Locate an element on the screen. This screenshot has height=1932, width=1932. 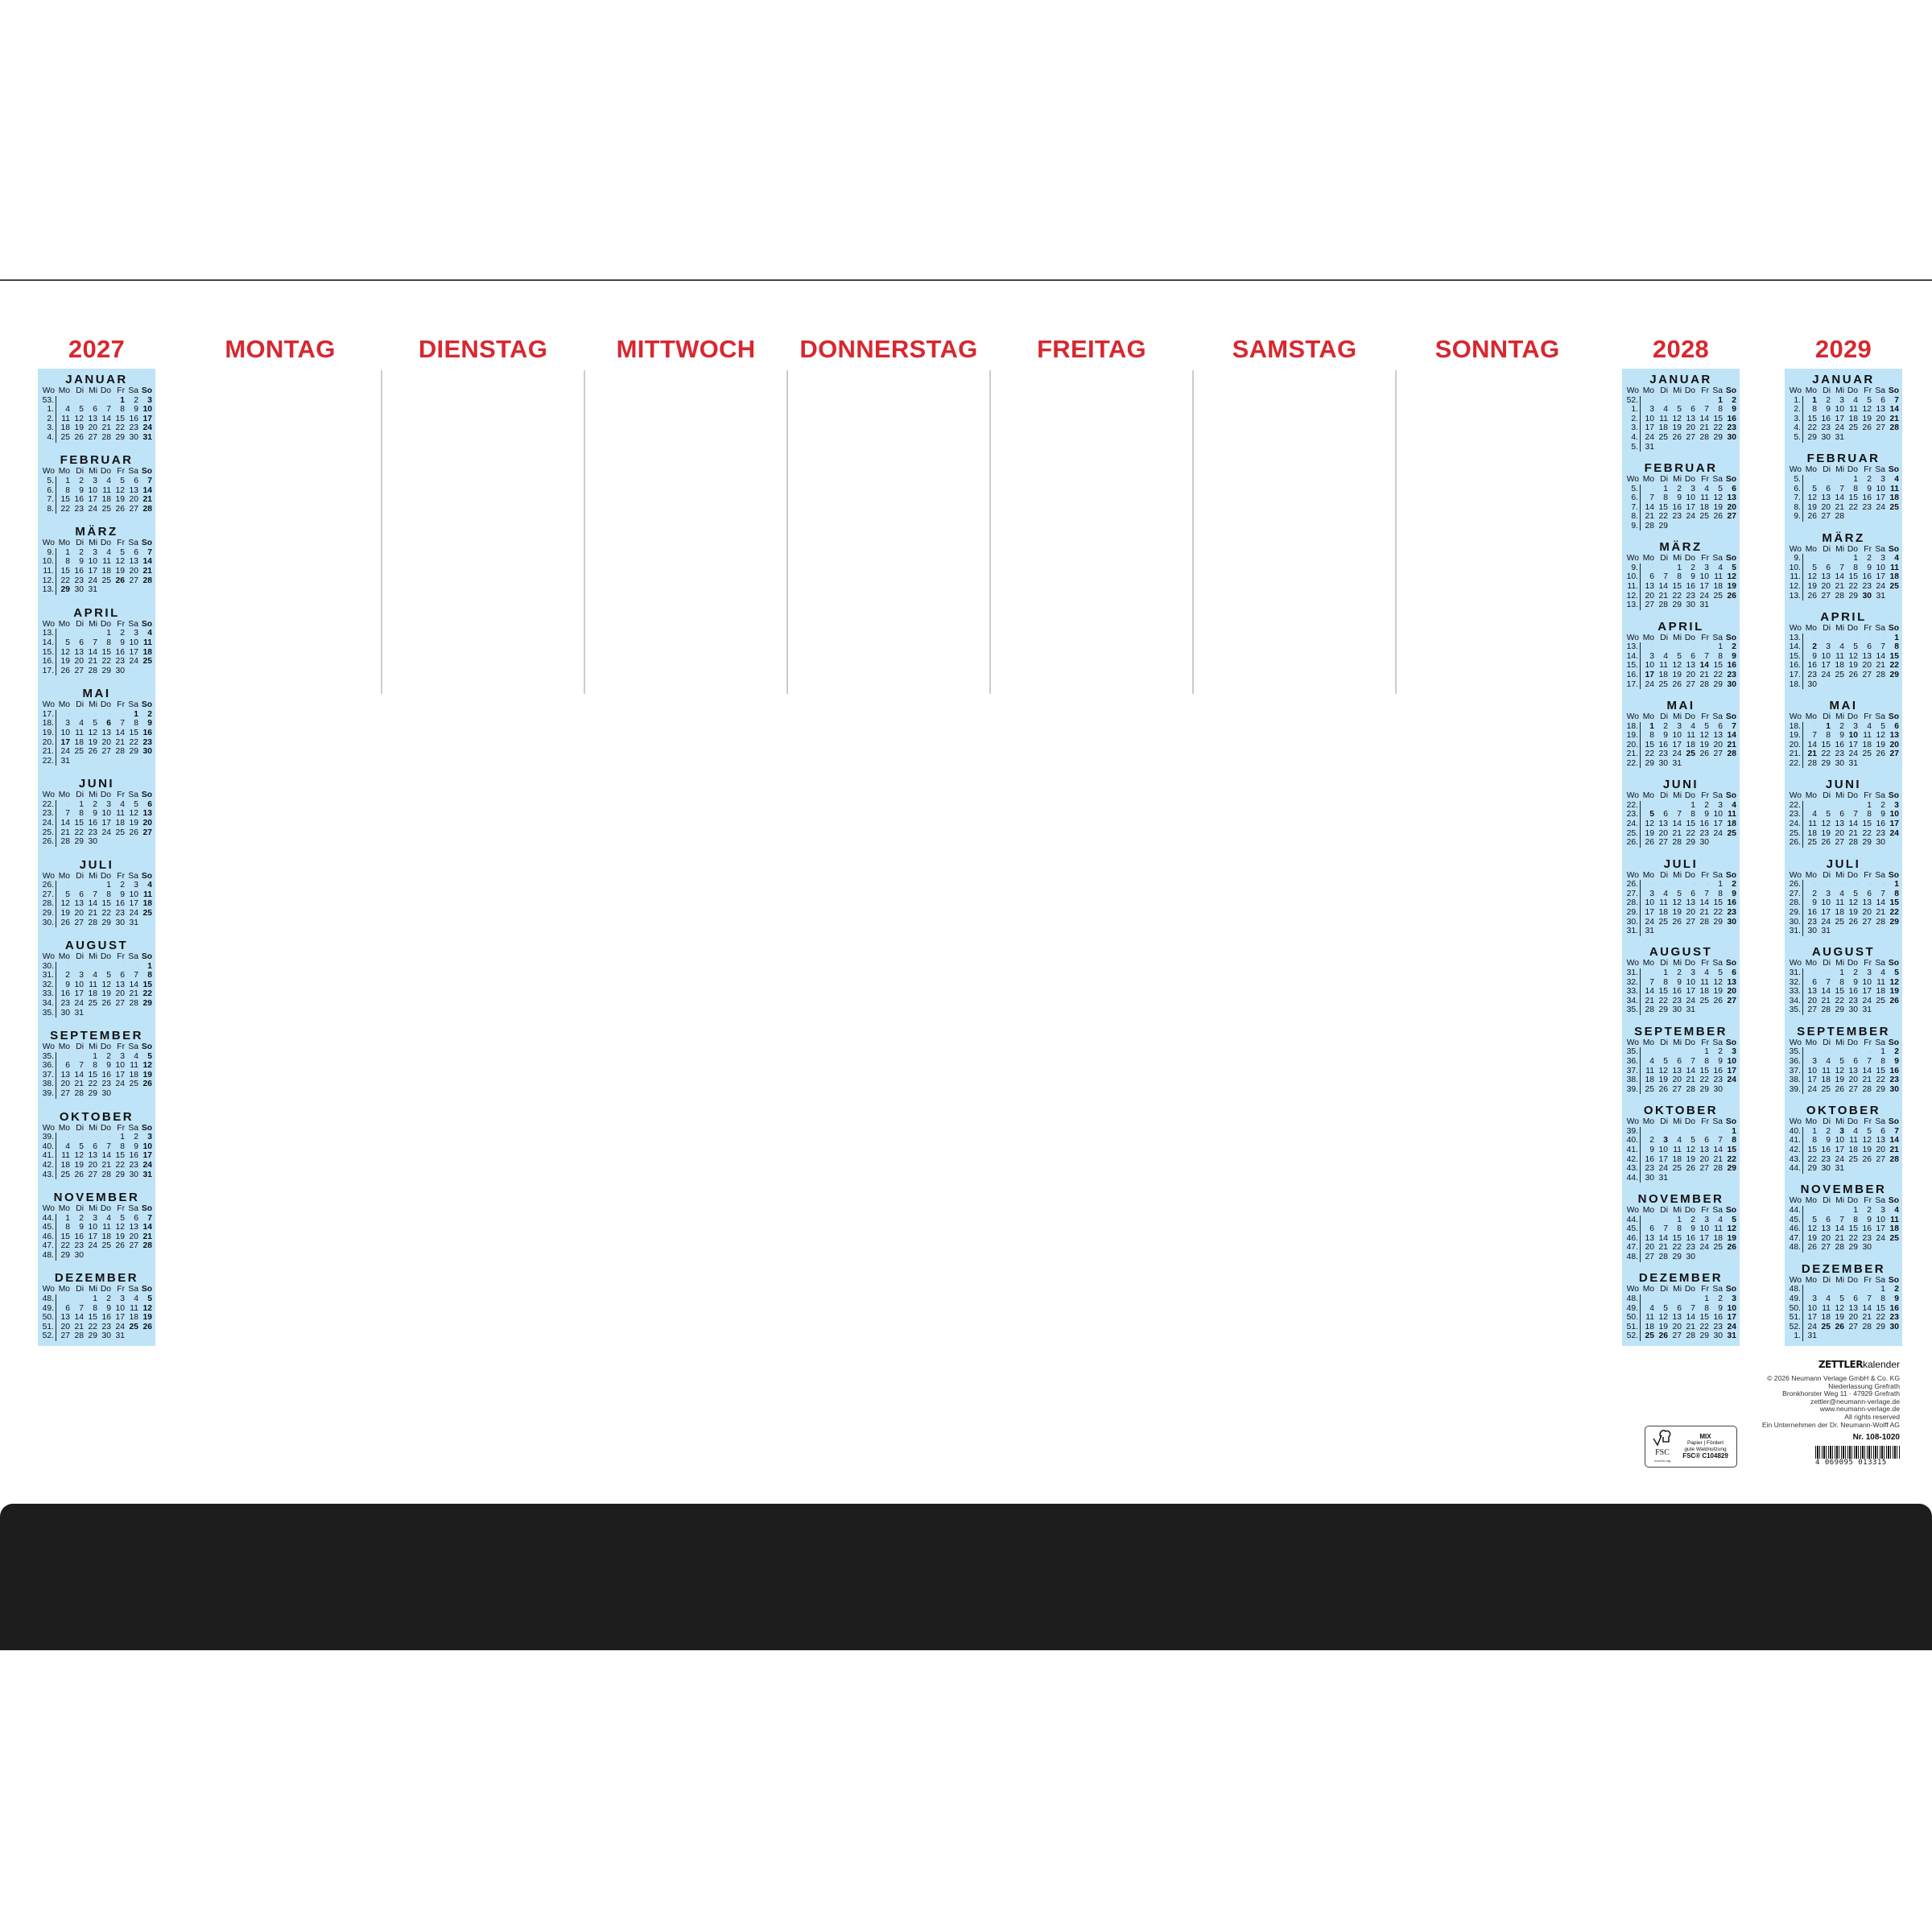
weekday-label: Di is located at coordinates (1827, 796).